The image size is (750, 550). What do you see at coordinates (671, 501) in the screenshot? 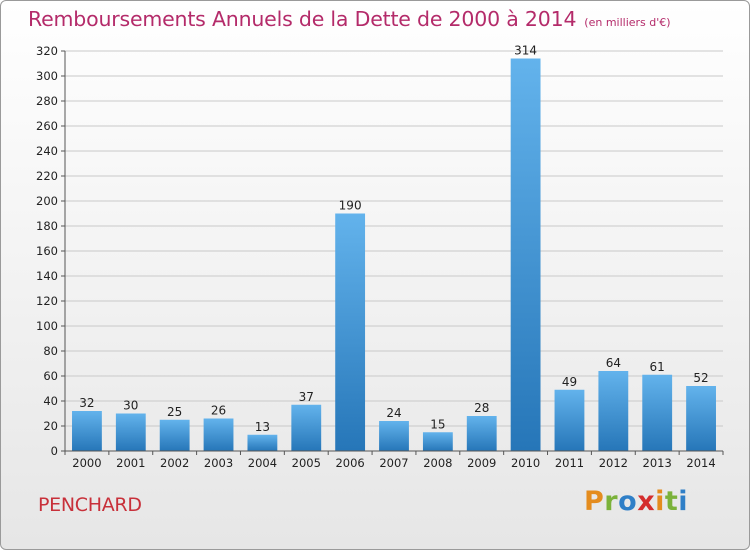
I see `logo-letter: t` at bounding box center [671, 501].